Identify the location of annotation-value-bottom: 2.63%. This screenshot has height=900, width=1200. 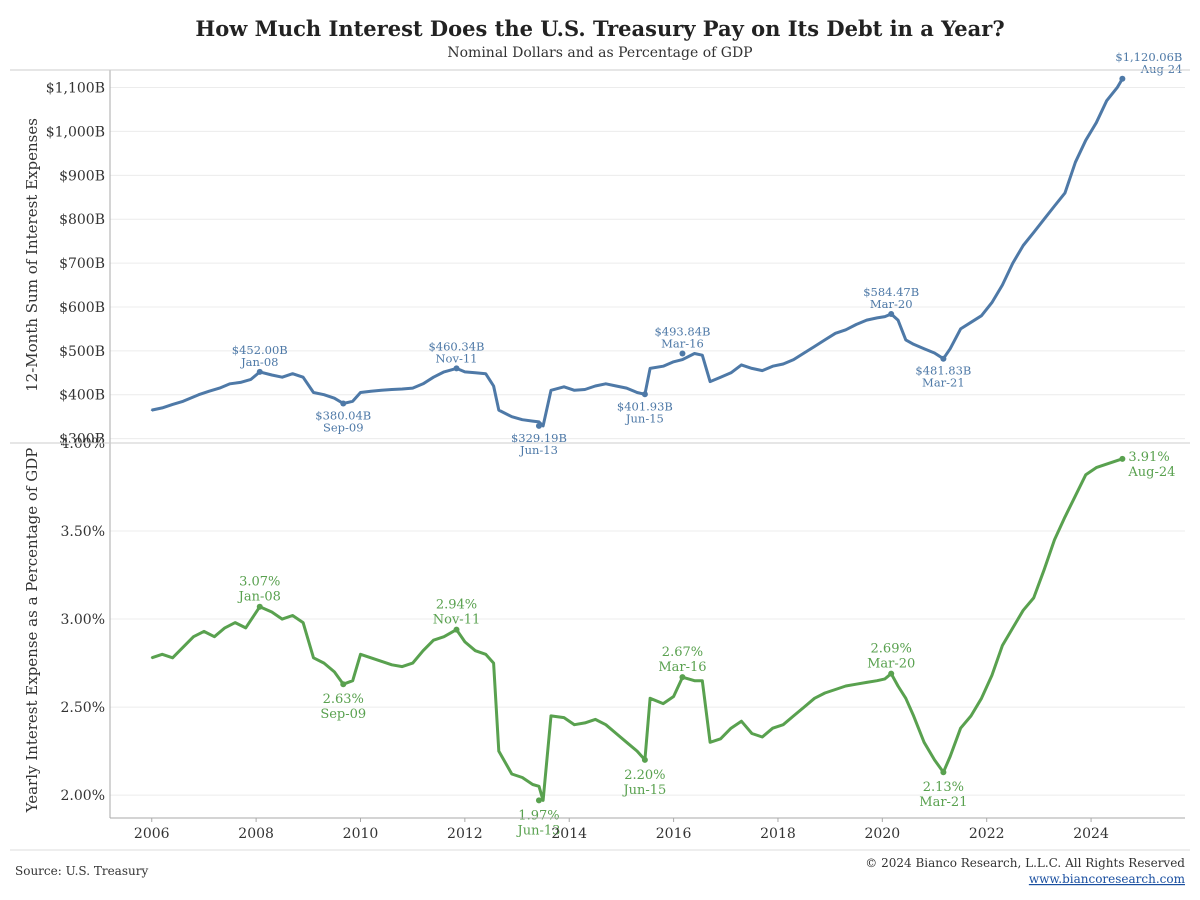
(343, 699).